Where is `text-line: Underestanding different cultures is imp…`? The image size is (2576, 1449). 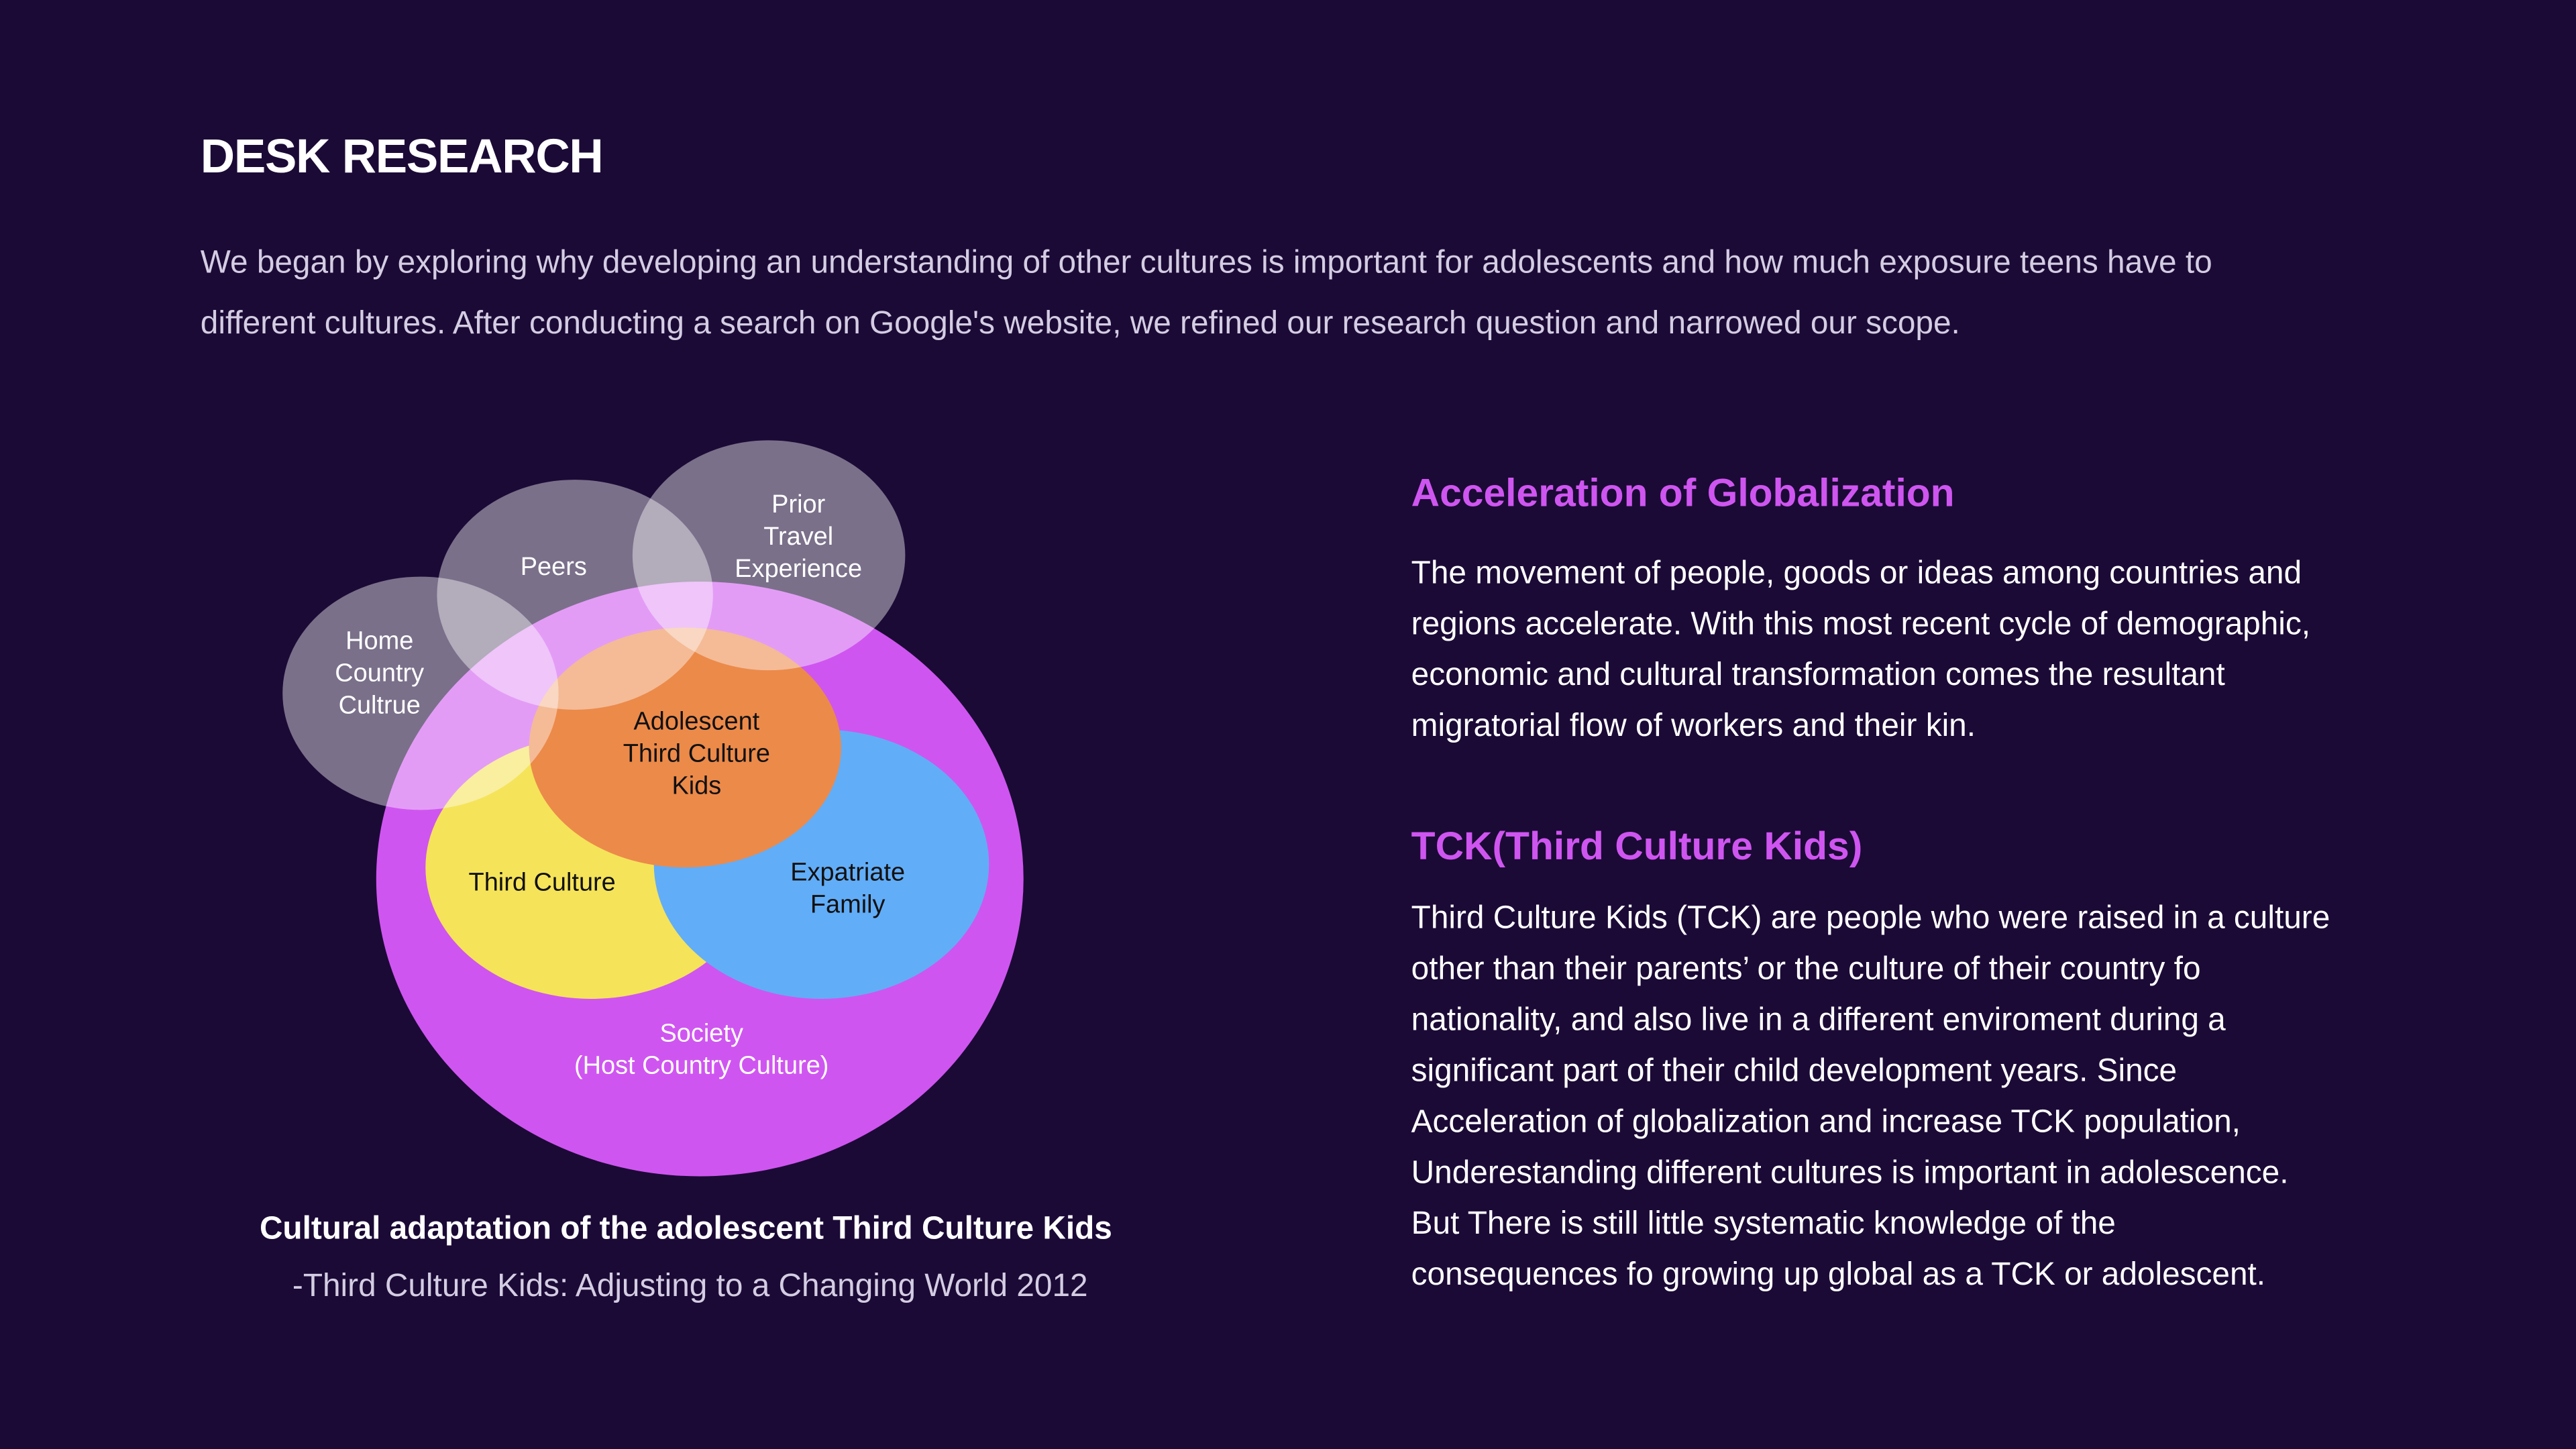 text-line: Underestanding different cultures is imp… is located at coordinates (1850, 1173).